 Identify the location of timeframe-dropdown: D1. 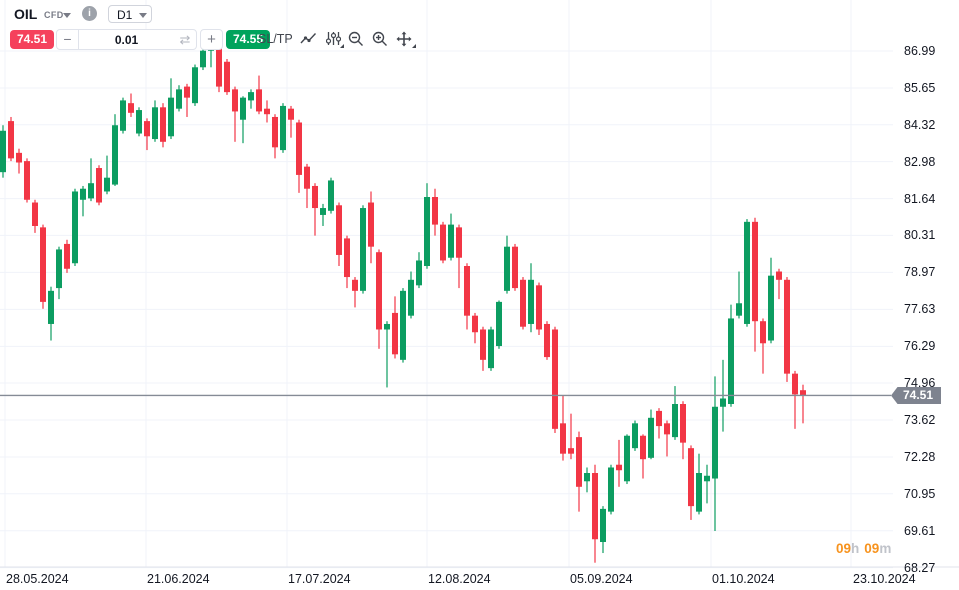
(130, 14).